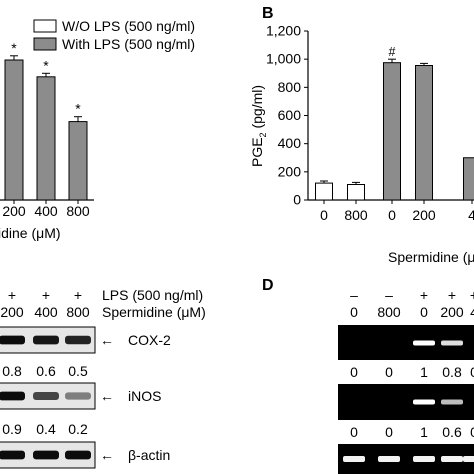 The image size is (474, 474). Describe the element at coordinates (472, 295) in the screenshot. I see `d-lps-5: +` at that location.